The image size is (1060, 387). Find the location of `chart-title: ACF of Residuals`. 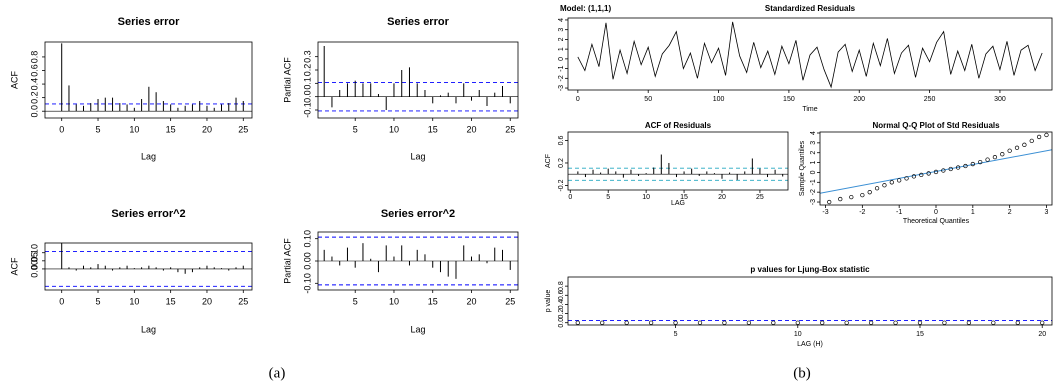

chart-title: ACF of Residuals is located at coordinates (678, 125).